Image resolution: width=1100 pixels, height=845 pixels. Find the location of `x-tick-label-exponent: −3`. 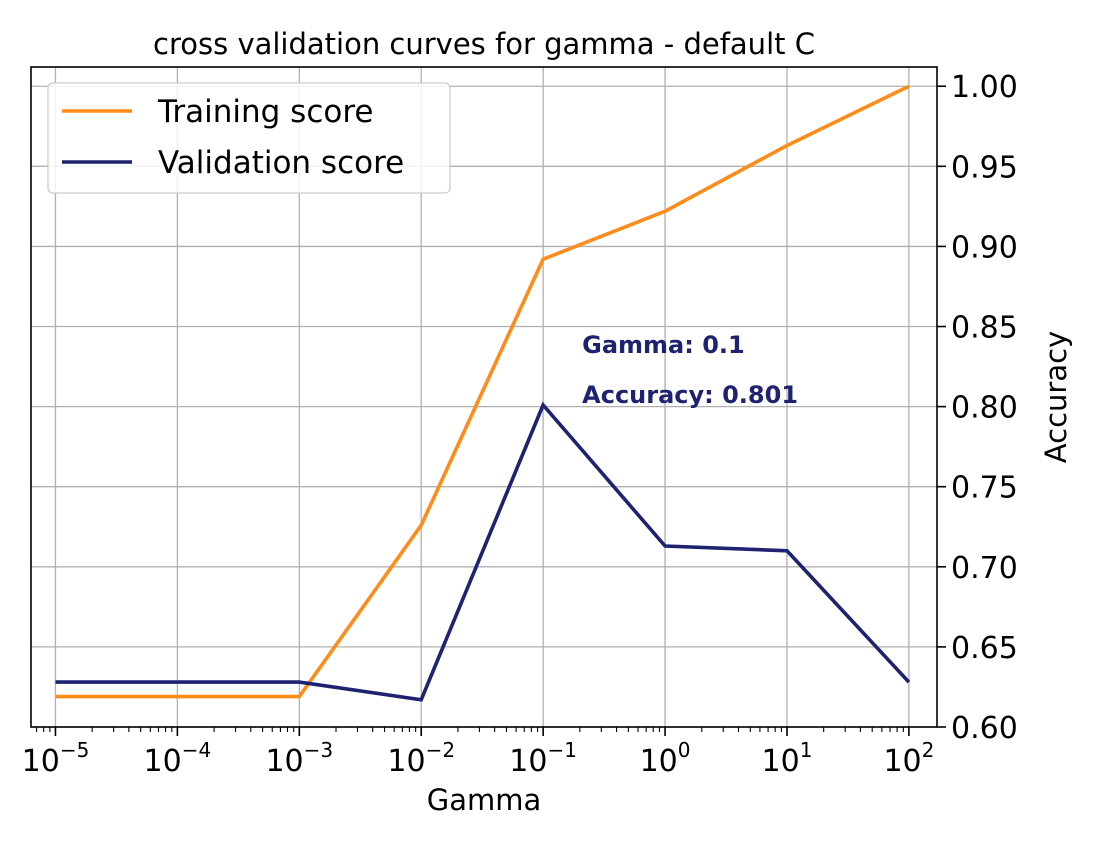

x-tick-label-exponent: −3 is located at coordinates (318, 750).